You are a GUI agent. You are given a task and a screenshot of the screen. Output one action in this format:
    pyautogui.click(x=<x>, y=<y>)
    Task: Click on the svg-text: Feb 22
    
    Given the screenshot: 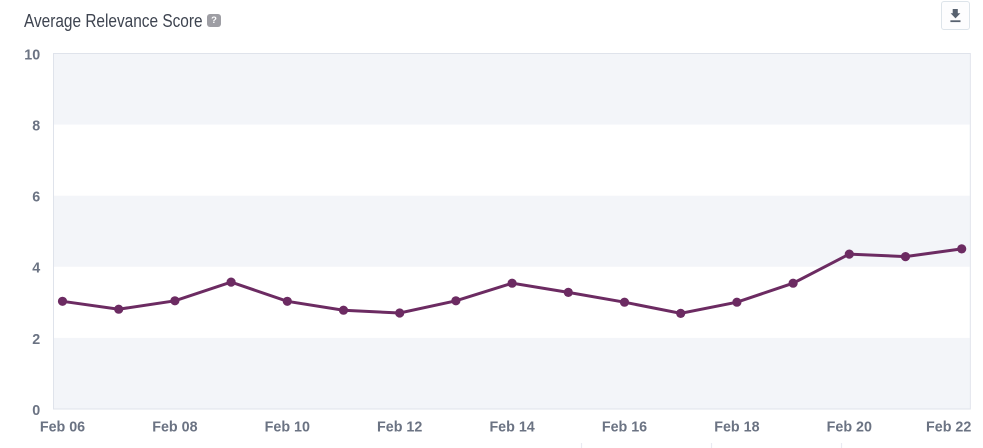 What is the action you would take?
    pyautogui.click(x=948, y=427)
    